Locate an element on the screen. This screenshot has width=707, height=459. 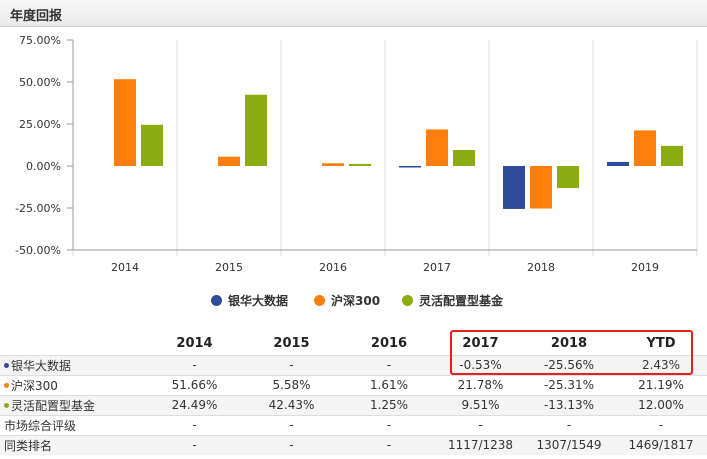
row-label: 同类排名 is located at coordinates (73, 445).